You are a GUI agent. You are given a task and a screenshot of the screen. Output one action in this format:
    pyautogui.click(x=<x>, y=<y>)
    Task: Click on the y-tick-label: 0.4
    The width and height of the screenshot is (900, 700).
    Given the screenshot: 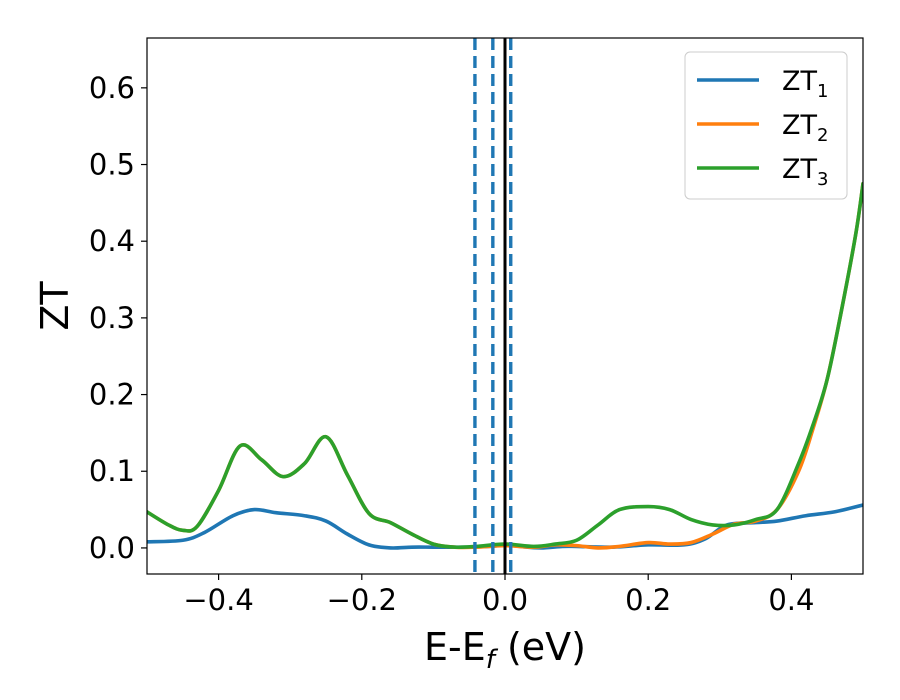 What is the action you would take?
    pyautogui.click(x=112, y=241)
    